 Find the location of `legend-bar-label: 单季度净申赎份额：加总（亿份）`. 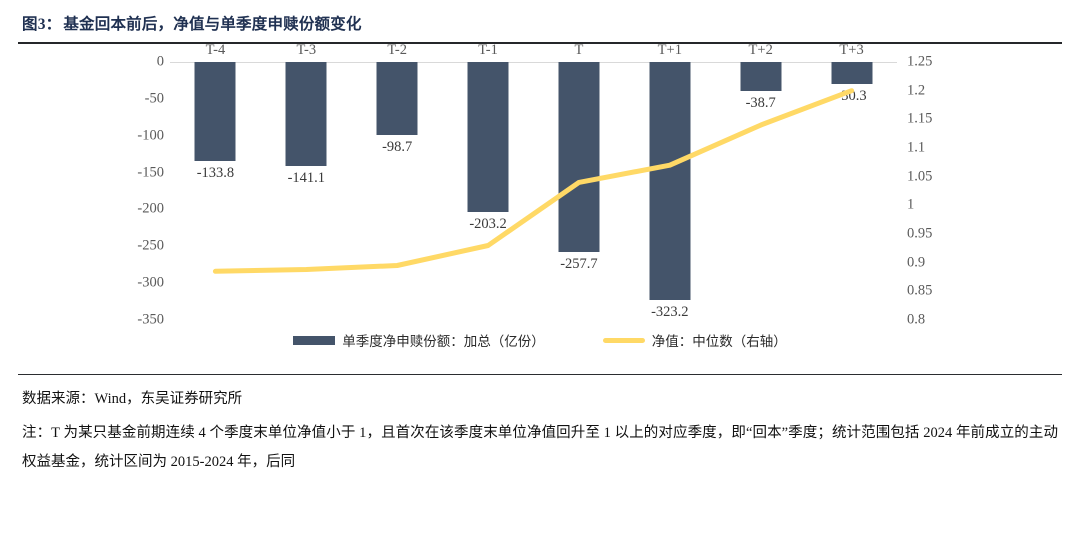

legend-bar-label: 单季度净申赎份额：加总（亿份） is located at coordinates (443, 341).